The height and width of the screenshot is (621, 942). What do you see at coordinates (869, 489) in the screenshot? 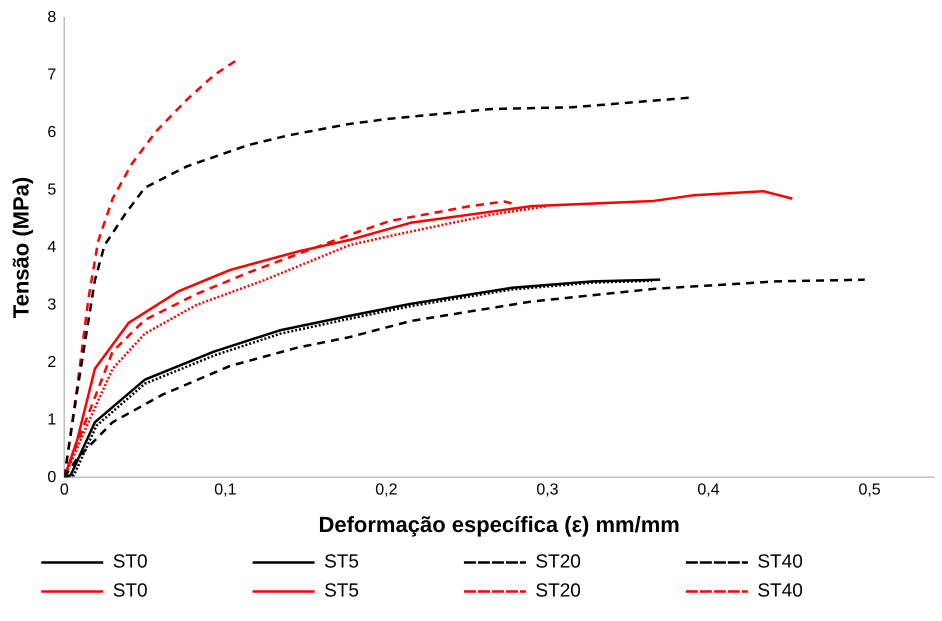
I see `x-tick-label: 0,5` at bounding box center [869, 489].